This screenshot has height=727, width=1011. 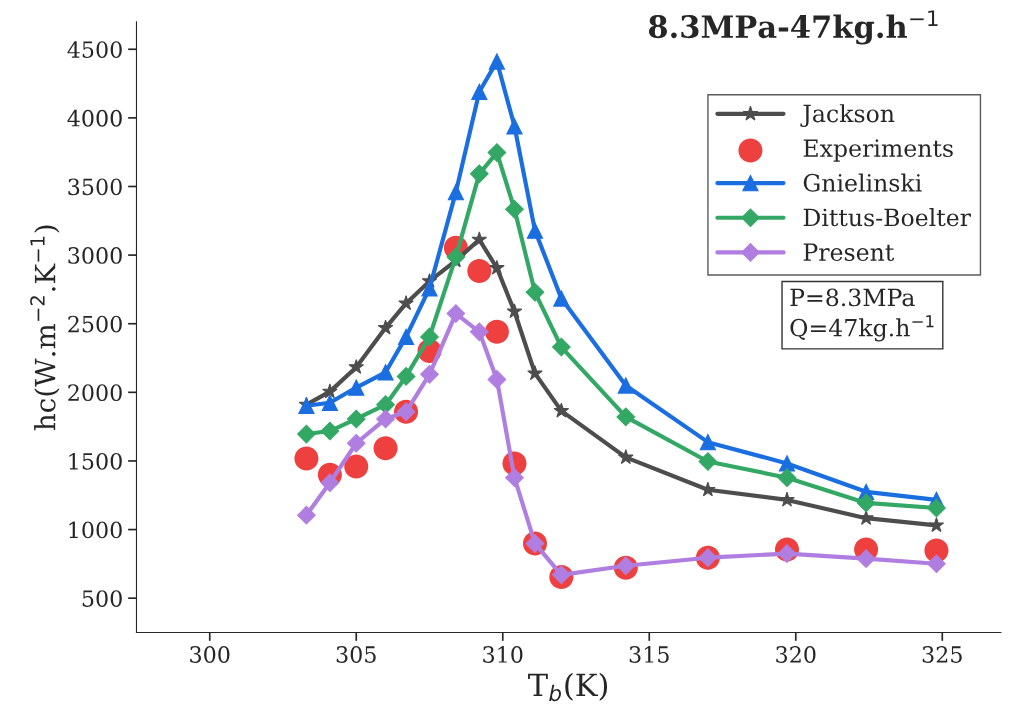 I want to click on annotation: P=8.3MPa Q=47kg.h$^{−1}$, so click(x=862, y=315).